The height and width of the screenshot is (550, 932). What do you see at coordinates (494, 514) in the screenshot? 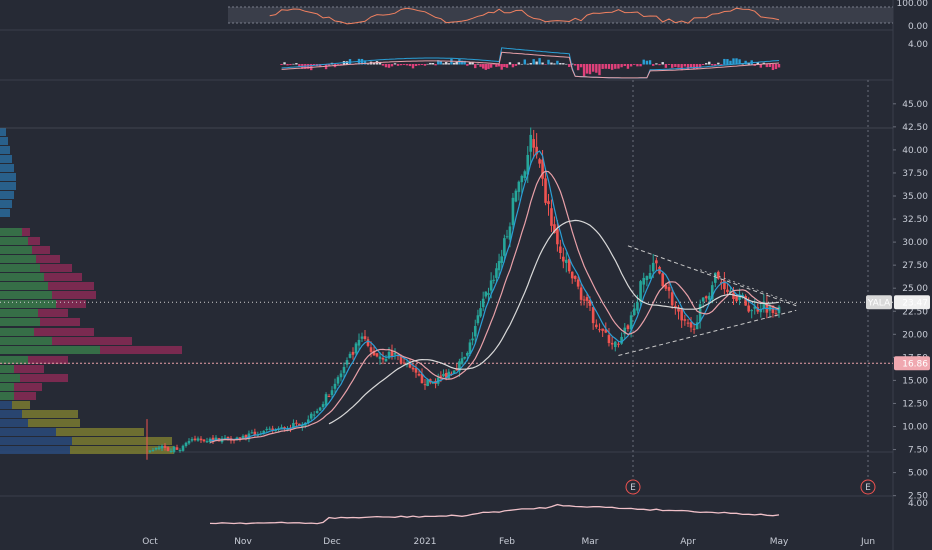
I see `volume-average-line` at bounding box center [494, 514].